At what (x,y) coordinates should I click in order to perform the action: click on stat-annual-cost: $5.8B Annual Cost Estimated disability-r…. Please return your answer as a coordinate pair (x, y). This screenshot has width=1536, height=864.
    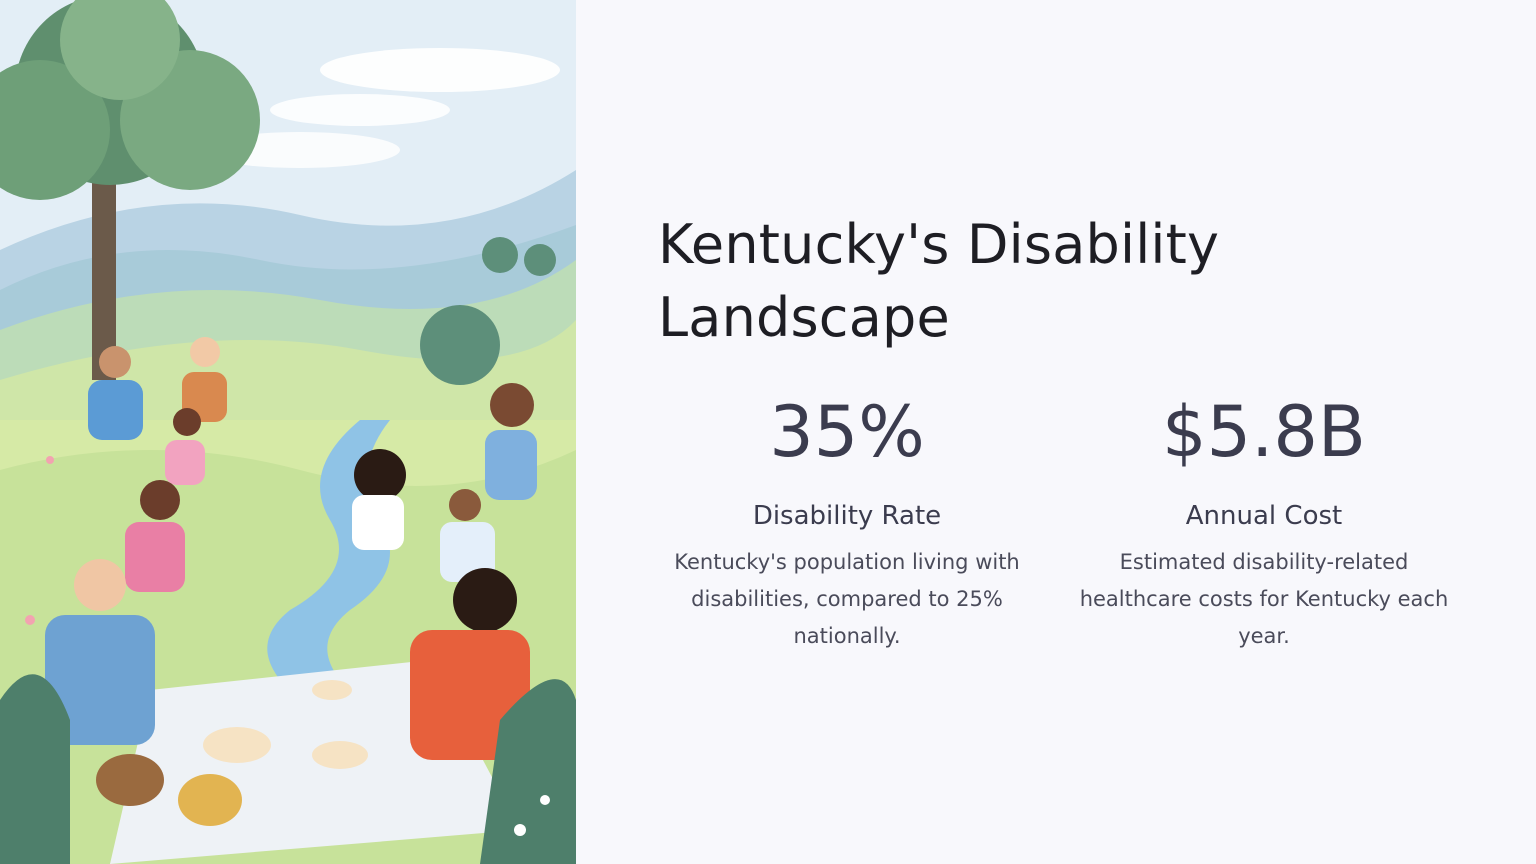
    Looking at the image, I should click on (1264, 521).